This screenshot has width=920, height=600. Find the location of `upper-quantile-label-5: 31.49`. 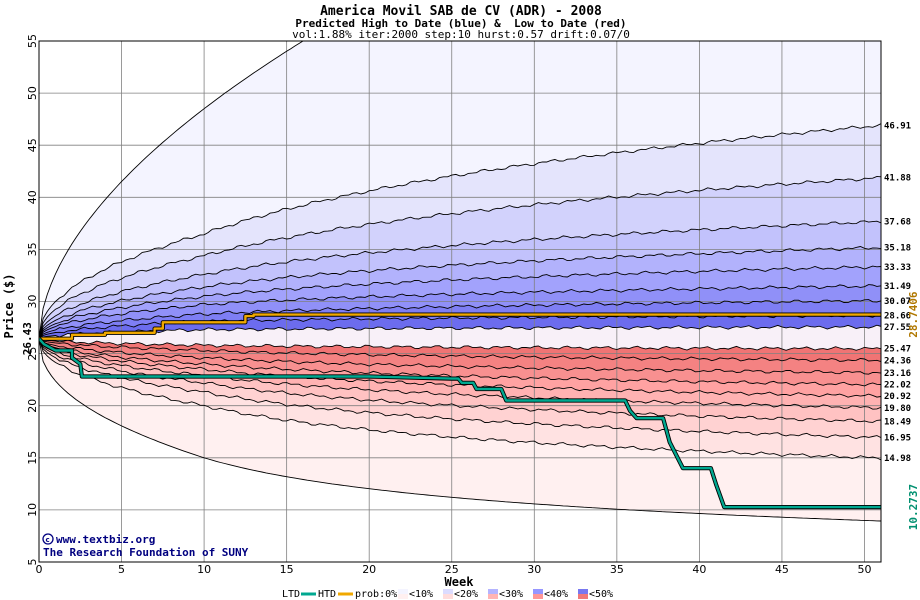

upper-quantile-label-5: 31.49 is located at coordinates (897, 287).